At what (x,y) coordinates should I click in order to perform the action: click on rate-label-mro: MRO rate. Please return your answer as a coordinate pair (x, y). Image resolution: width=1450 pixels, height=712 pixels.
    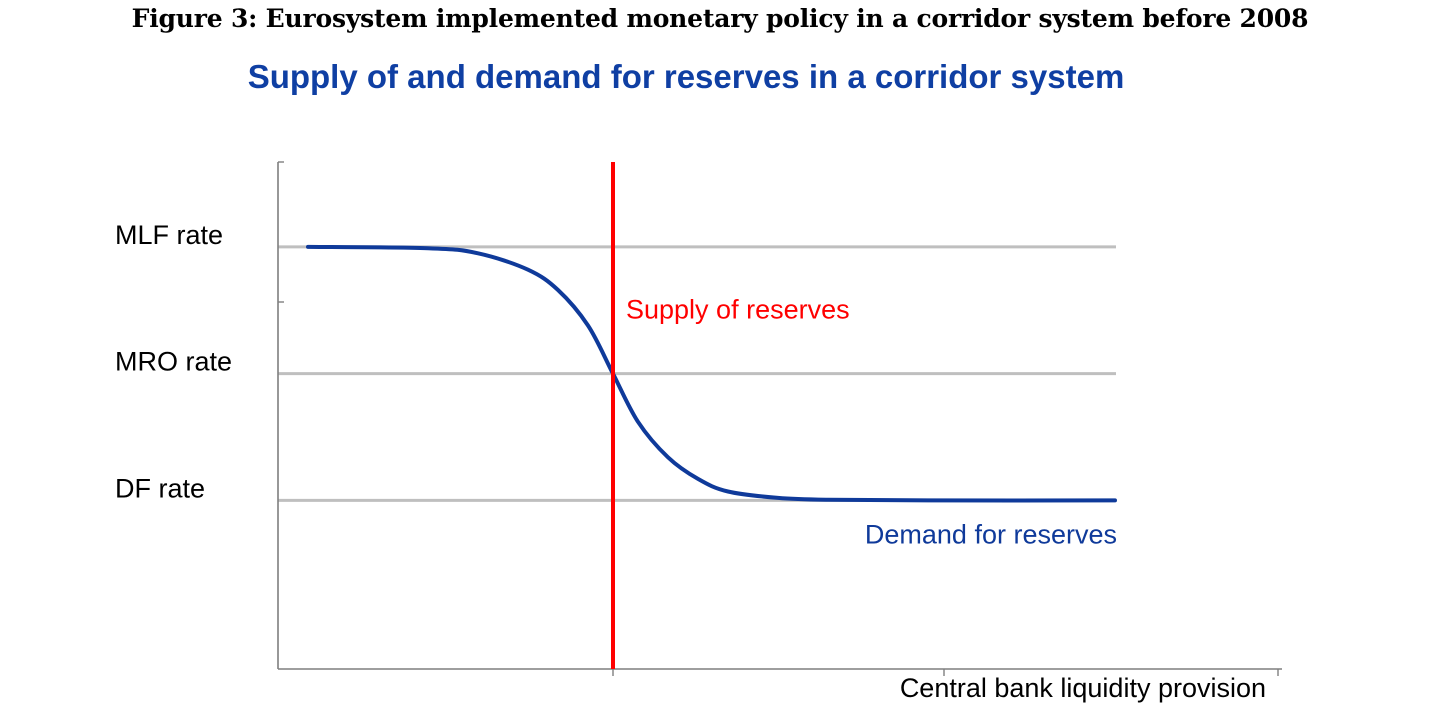
    Looking at the image, I should click on (173, 362).